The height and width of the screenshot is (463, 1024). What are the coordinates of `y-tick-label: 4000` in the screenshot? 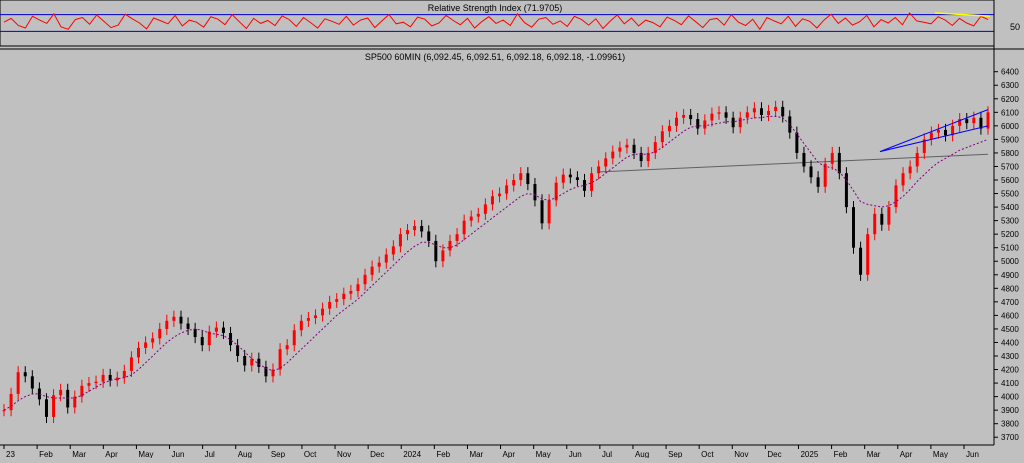 It's located at (1010, 397).